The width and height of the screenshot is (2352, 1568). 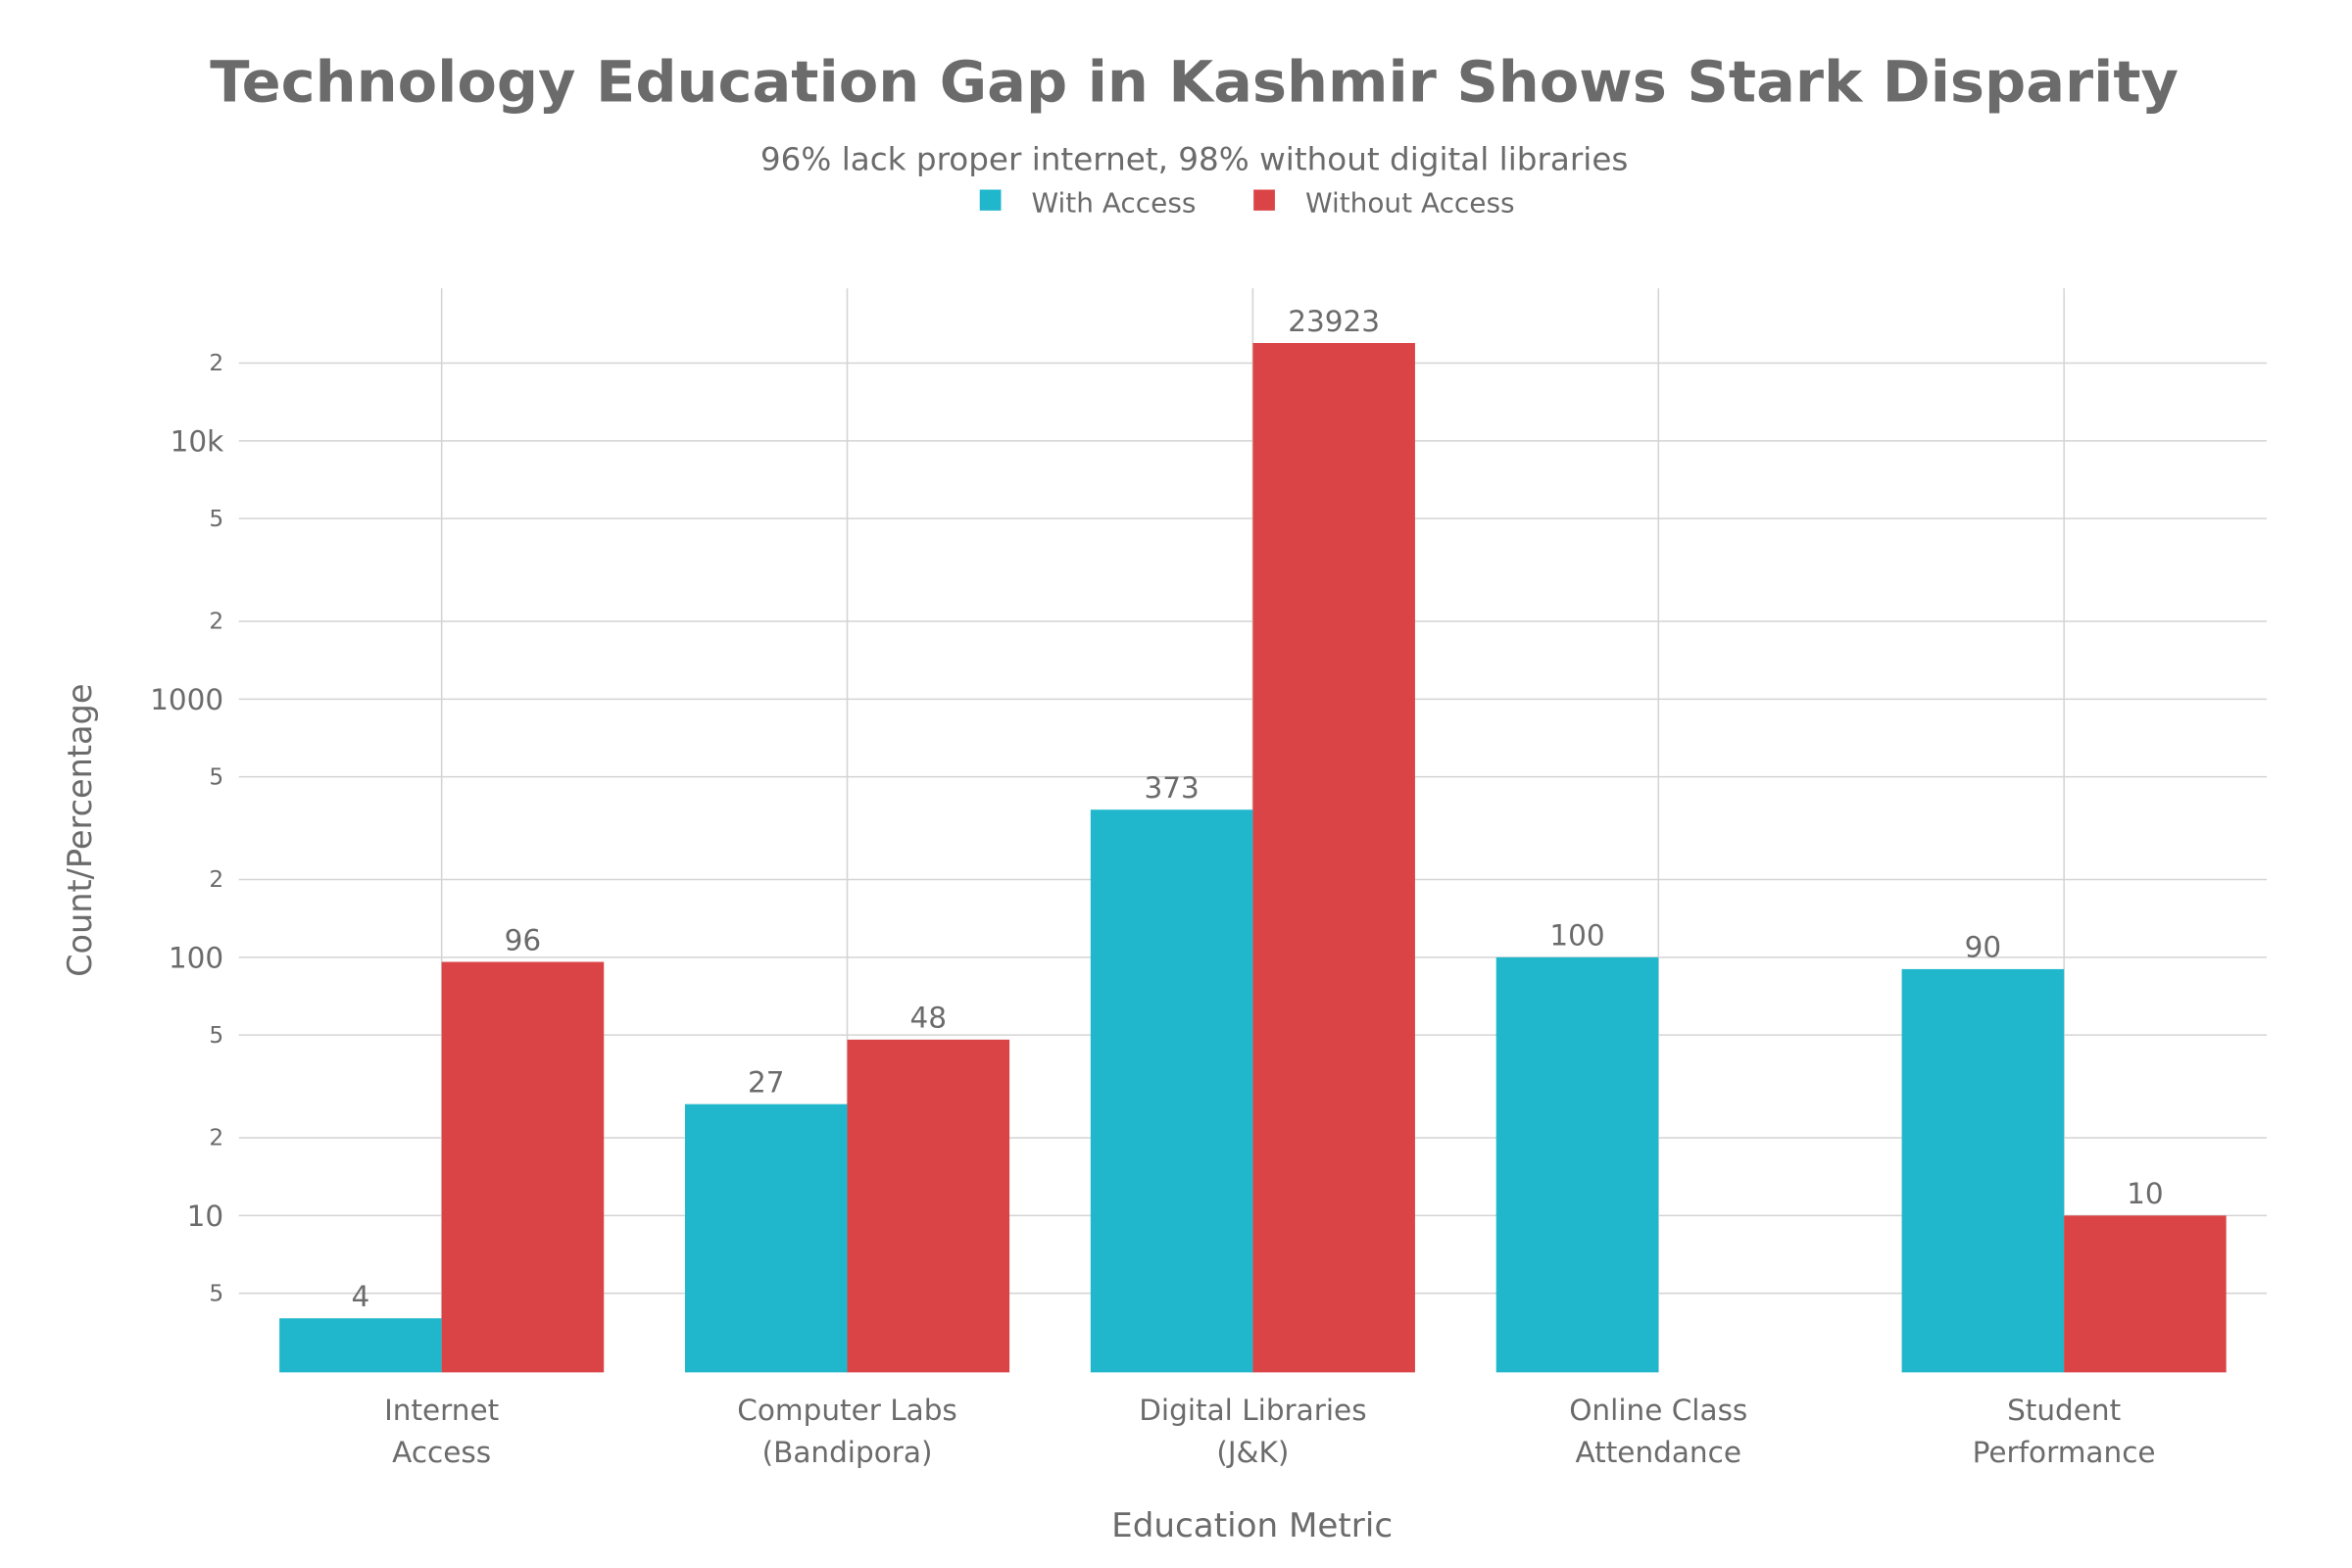 What do you see at coordinates (1171, 788) in the screenshot?
I see `data-label: 373` at bounding box center [1171, 788].